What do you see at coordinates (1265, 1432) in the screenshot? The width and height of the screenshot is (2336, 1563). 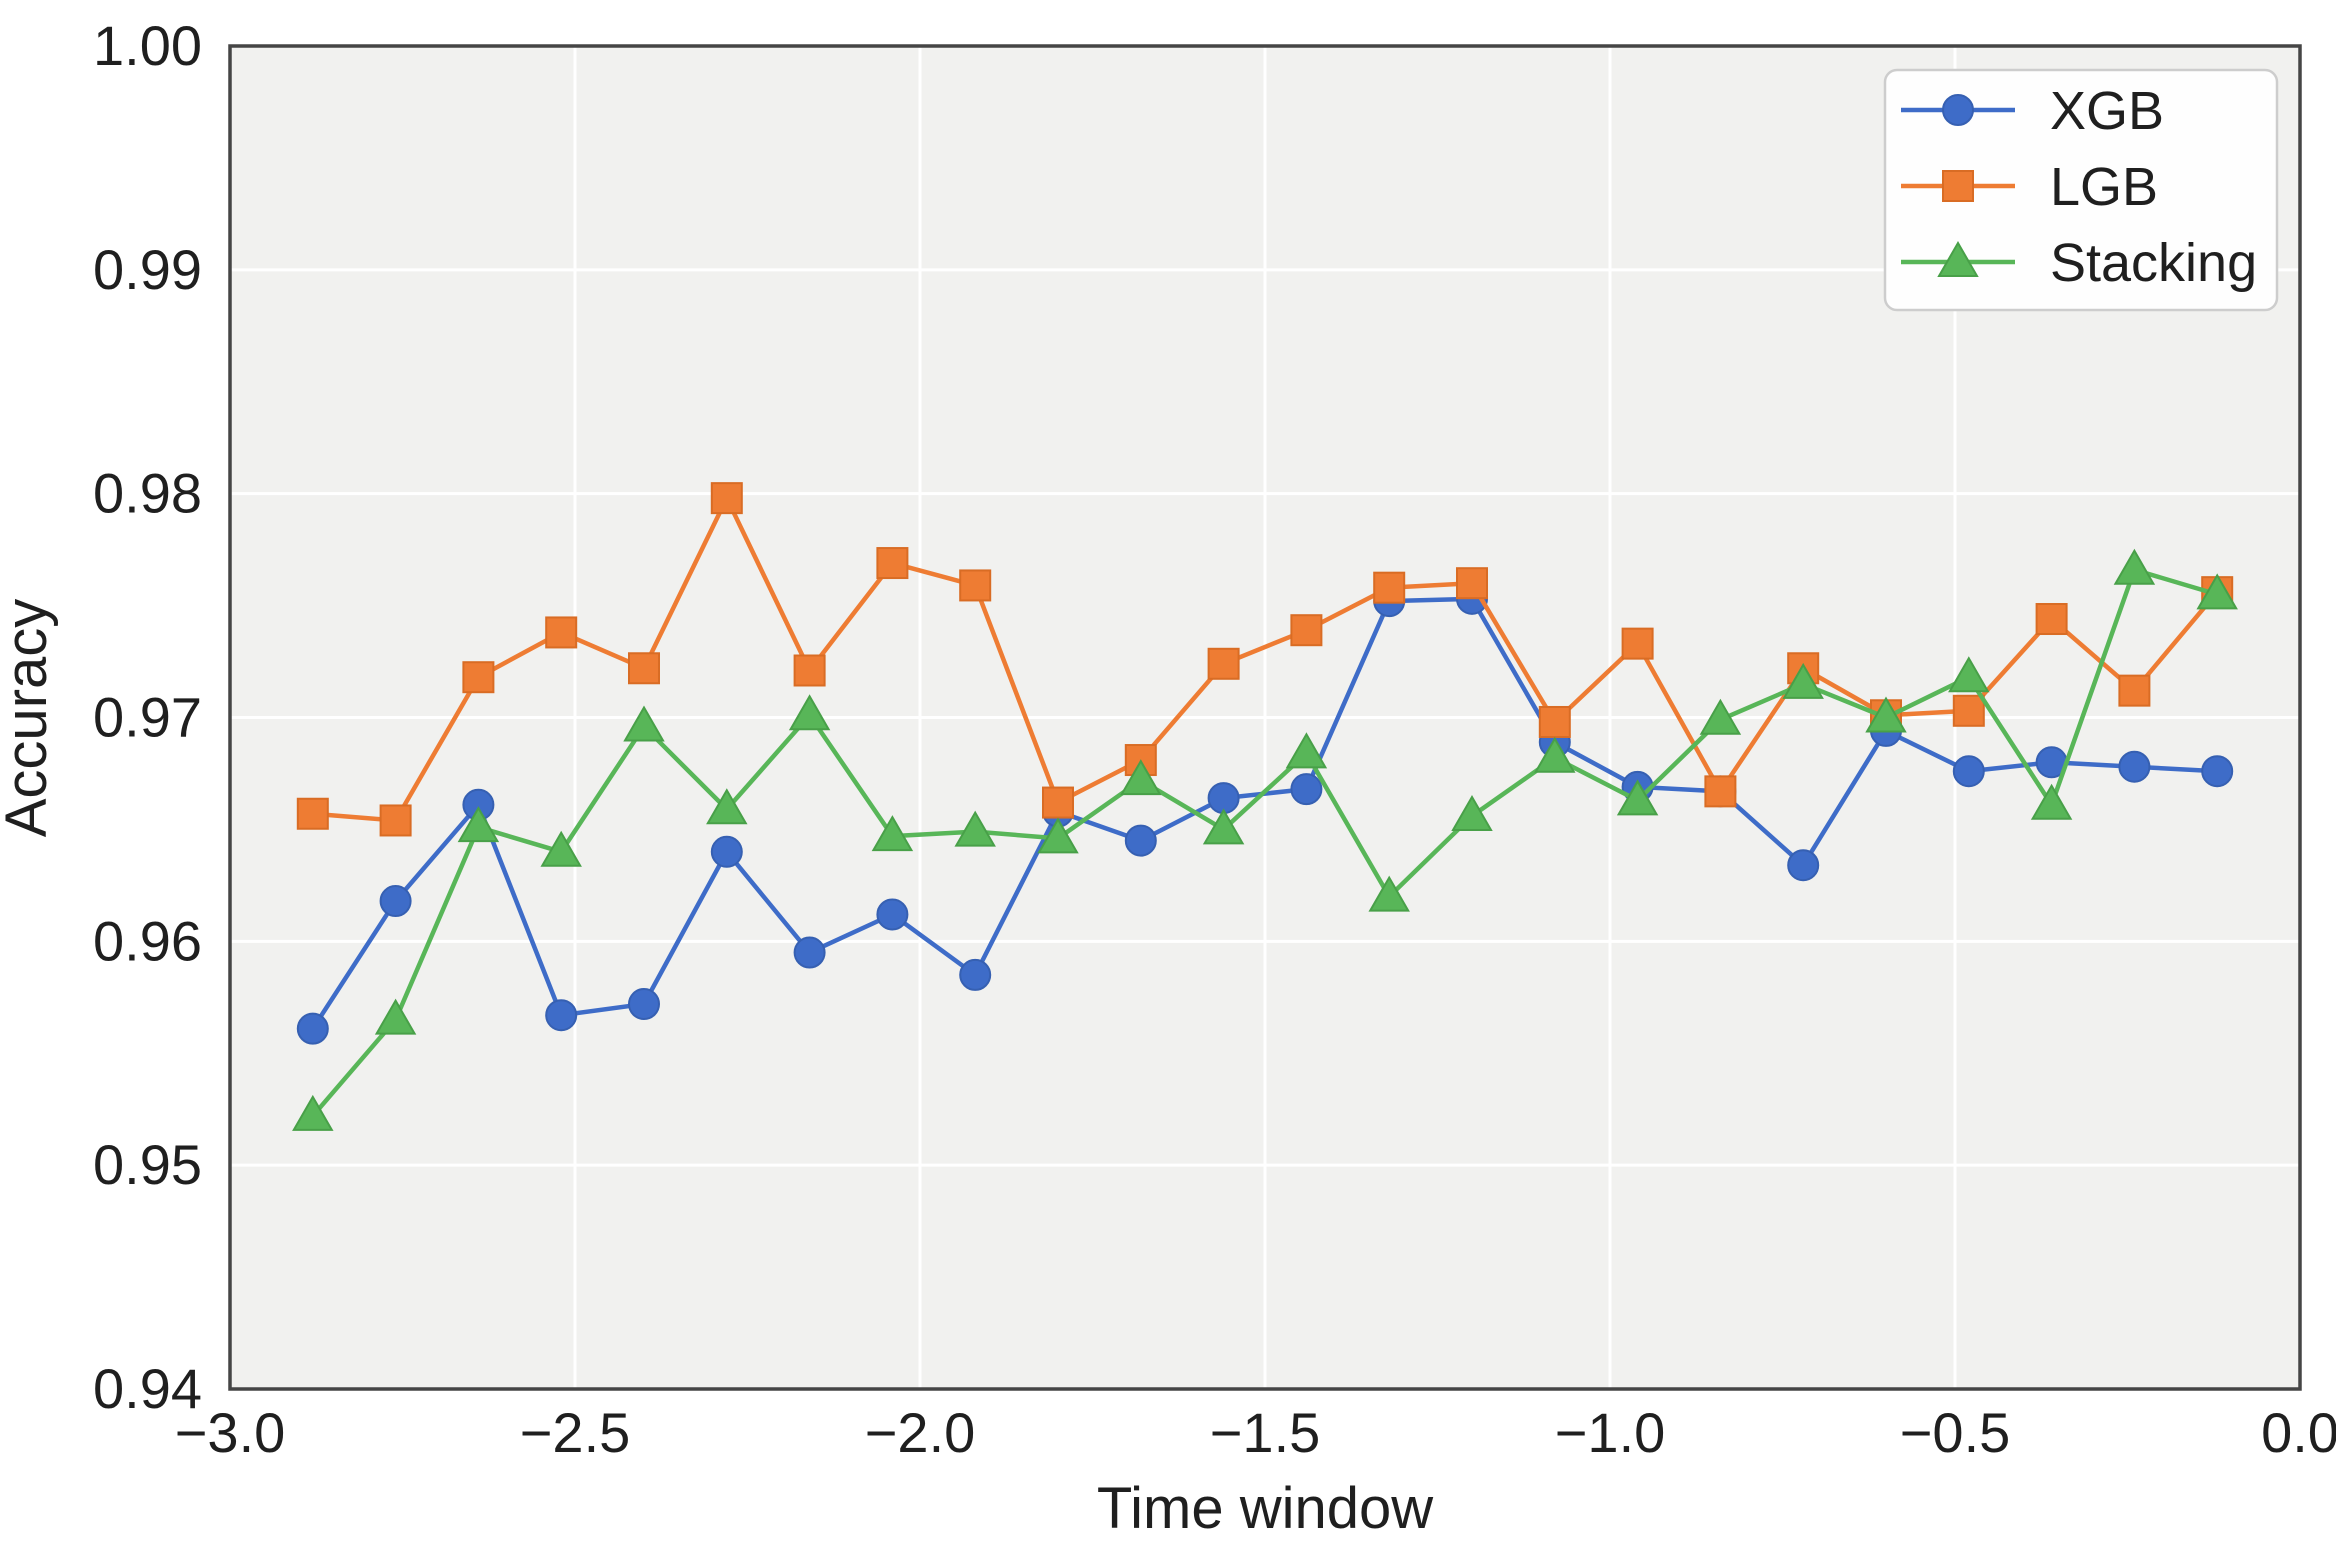 I see `x-tick-label: −1.5` at bounding box center [1265, 1432].